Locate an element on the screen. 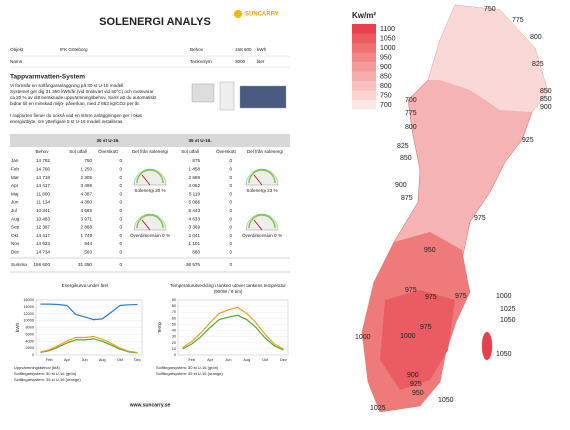 The height and width of the screenshot is (430, 570). table-cell: 1 101 is located at coordinates (195, 243).